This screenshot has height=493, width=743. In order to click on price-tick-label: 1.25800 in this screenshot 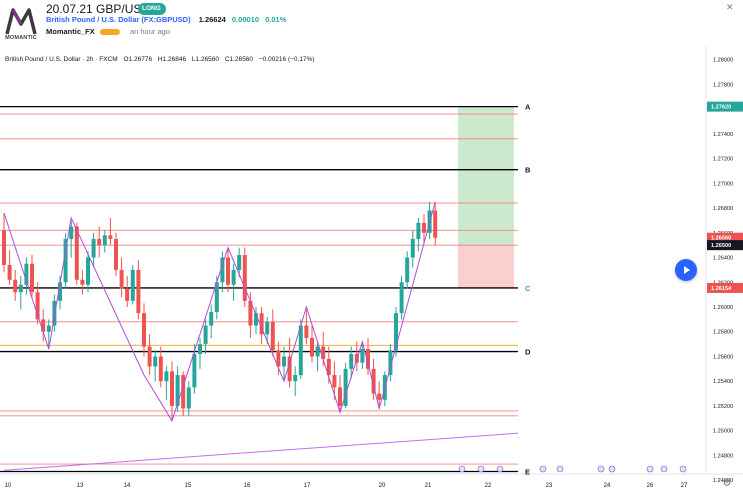, I will do `click(723, 333)`.